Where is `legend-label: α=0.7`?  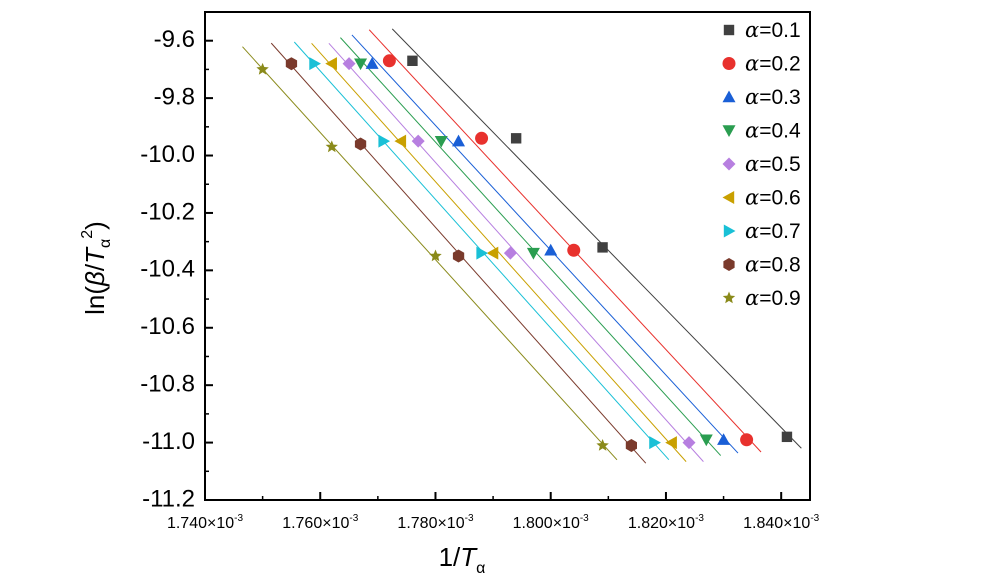 legend-label: α=0.7 is located at coordinates (773, 231).